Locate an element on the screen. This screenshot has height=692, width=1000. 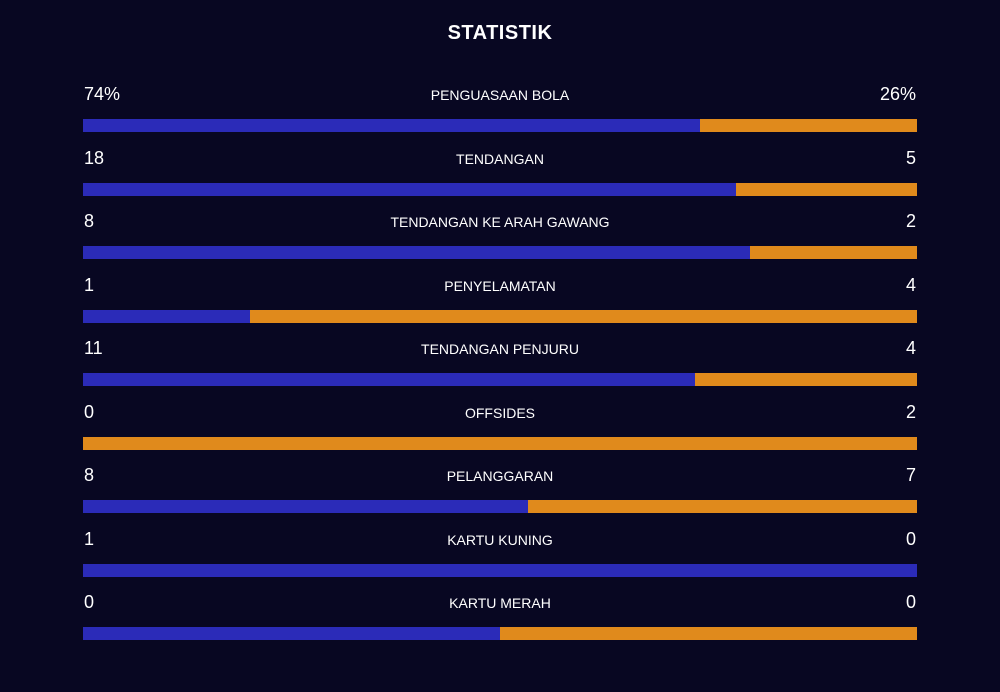
stat-label: TENDANGAN KE ARAH GAWANG is located at coordinates (500, 222).